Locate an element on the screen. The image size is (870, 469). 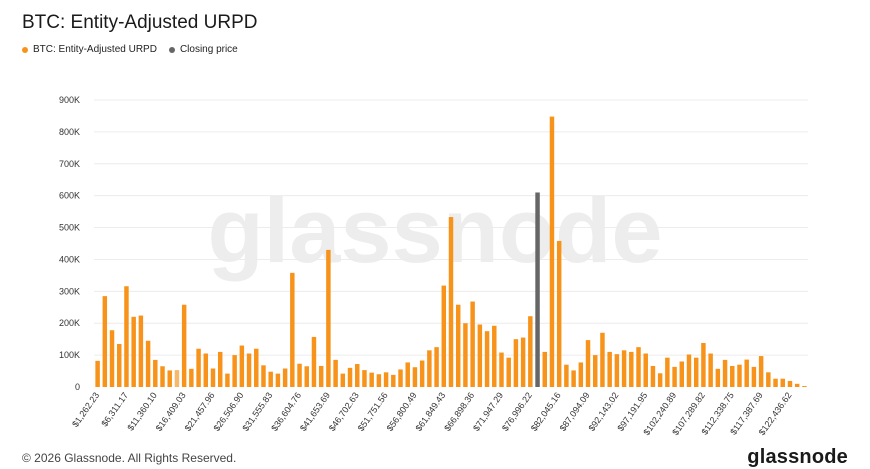
legend-item-urpd: BTC: Entity-Adjusted URPD is located at coordinates (89, 49).